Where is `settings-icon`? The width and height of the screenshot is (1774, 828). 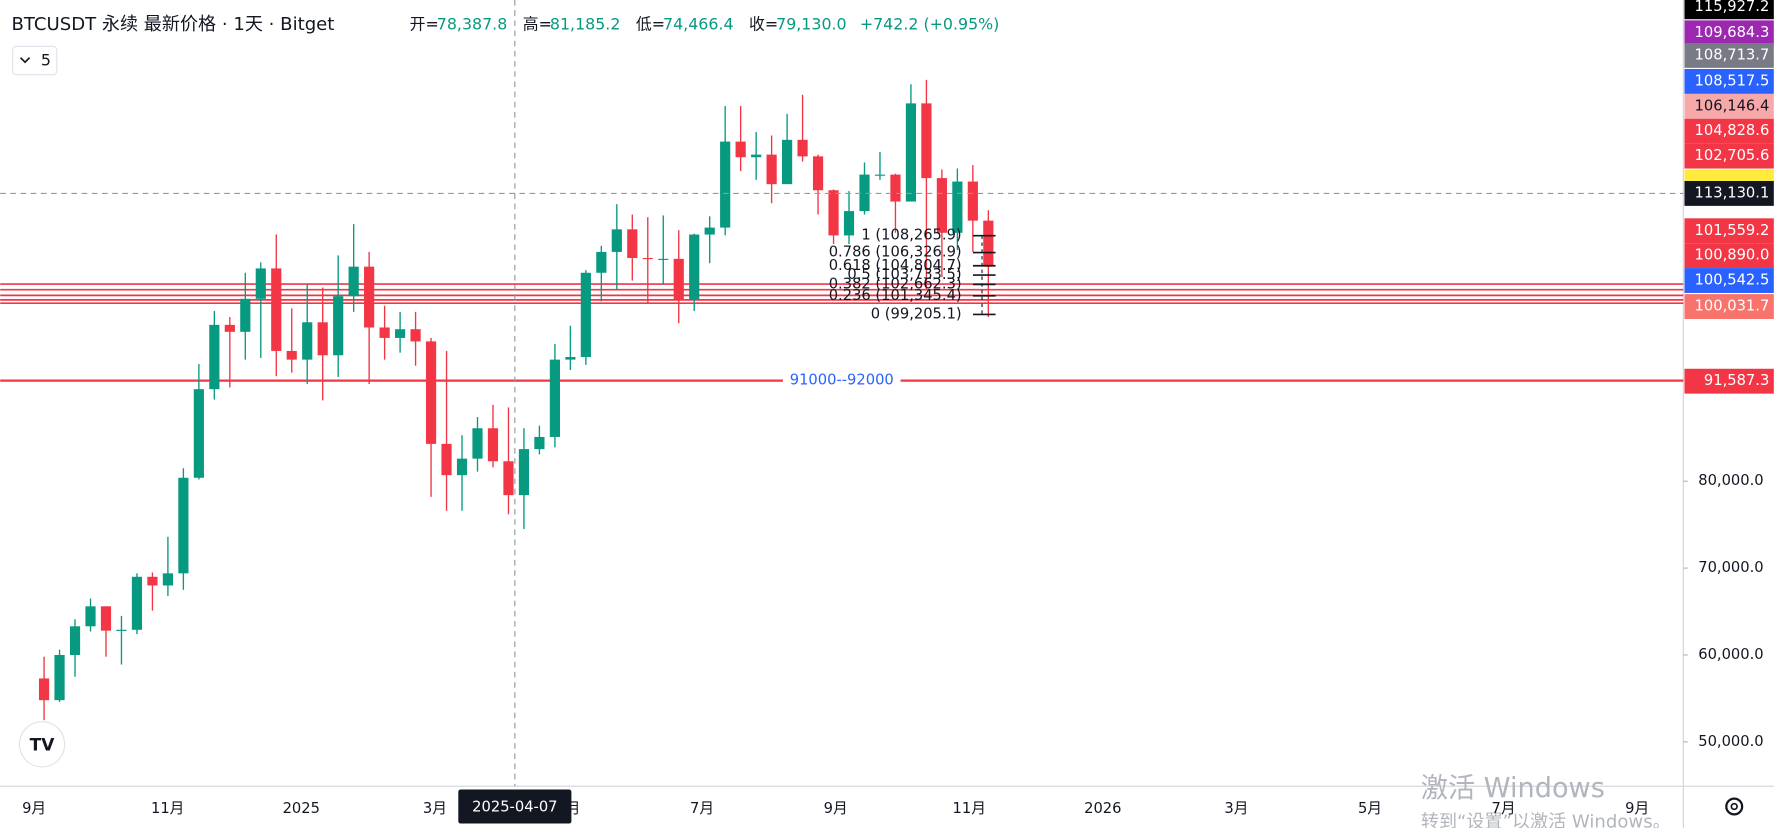
settings-icon is located at coordinates (1734, 806).